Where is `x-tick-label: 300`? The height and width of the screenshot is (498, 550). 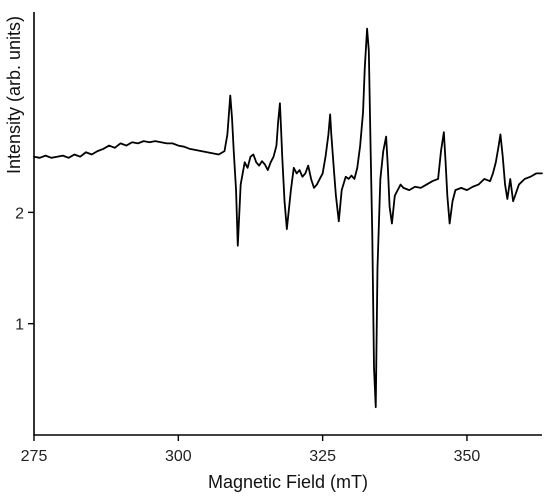
x-tick-label: 300 is located at coordinates (178, 456).